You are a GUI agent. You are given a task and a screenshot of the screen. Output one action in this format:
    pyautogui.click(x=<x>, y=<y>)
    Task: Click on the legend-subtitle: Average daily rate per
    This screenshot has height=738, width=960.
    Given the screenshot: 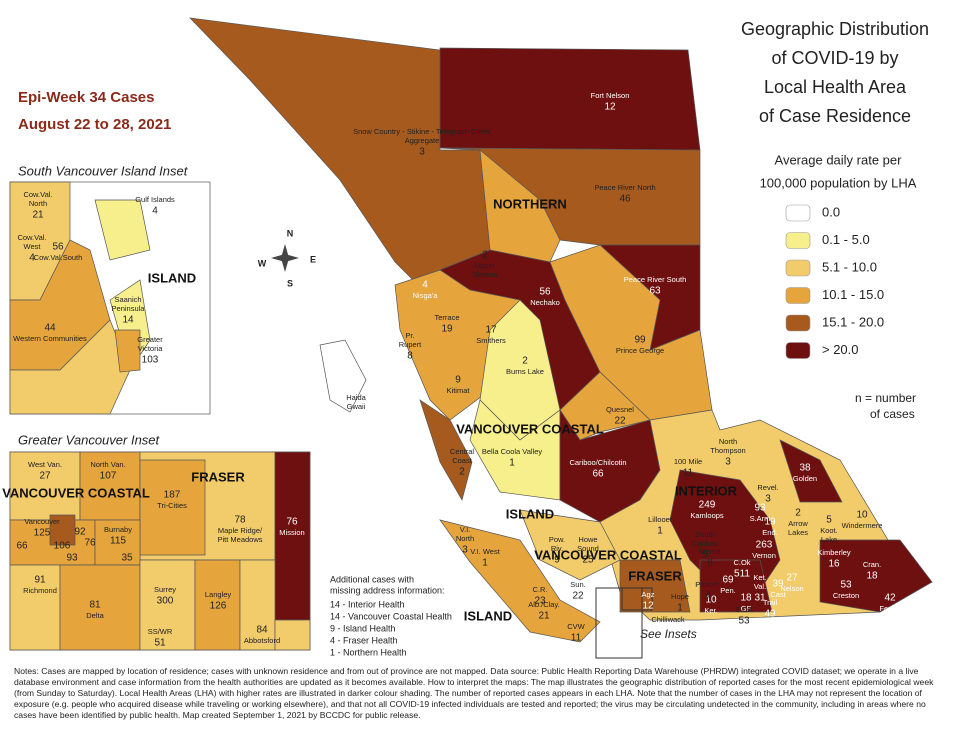 What is the action you would take?
    pyautogui.click(x=839, y=159)
    